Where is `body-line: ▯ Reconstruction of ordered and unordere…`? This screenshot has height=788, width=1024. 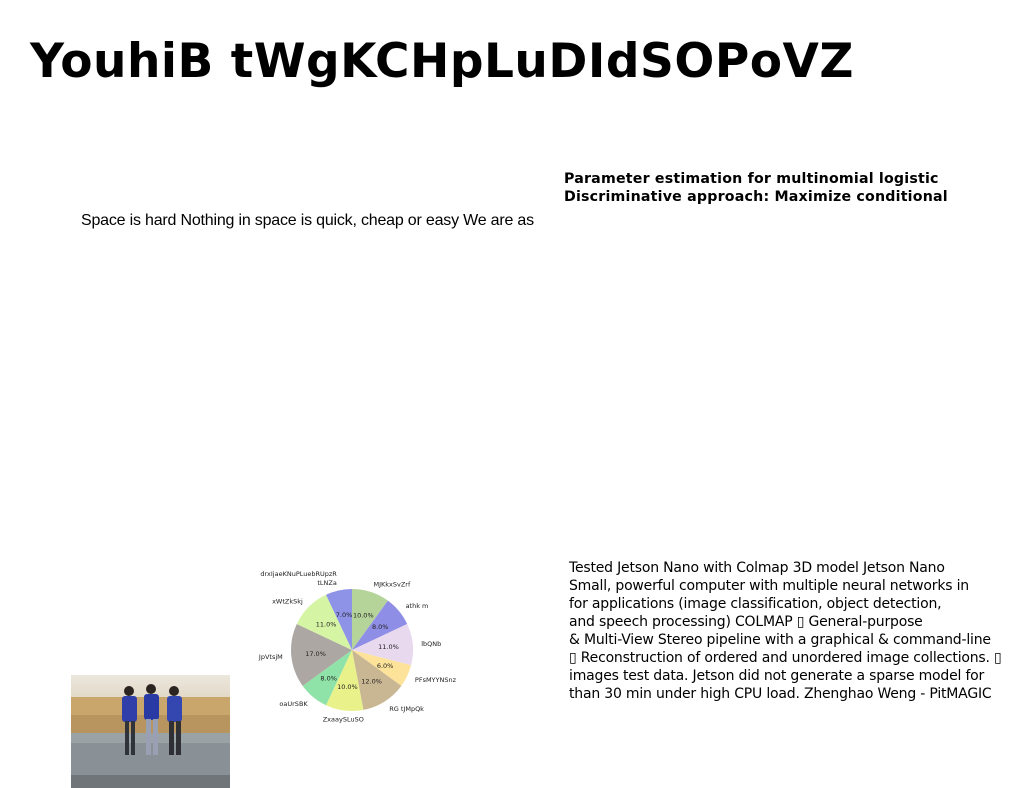
body-line: ▯ Reconstruction of ordered and unordere… is located at coordinates (785, 658).